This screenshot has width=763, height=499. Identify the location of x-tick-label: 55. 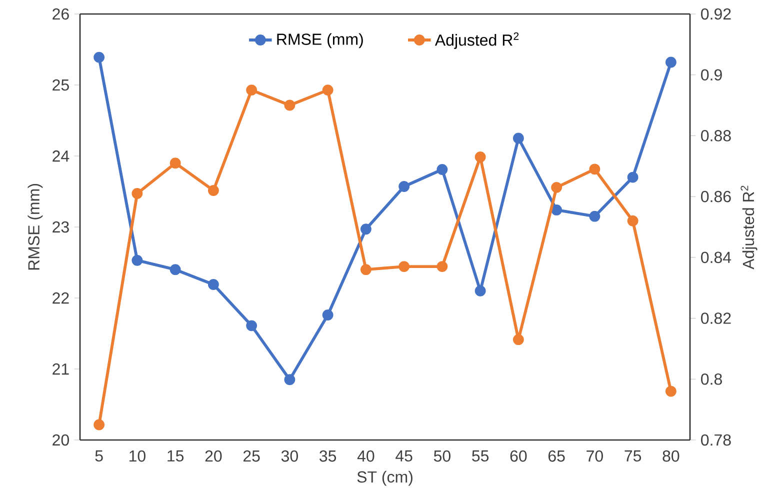
(480, 456).